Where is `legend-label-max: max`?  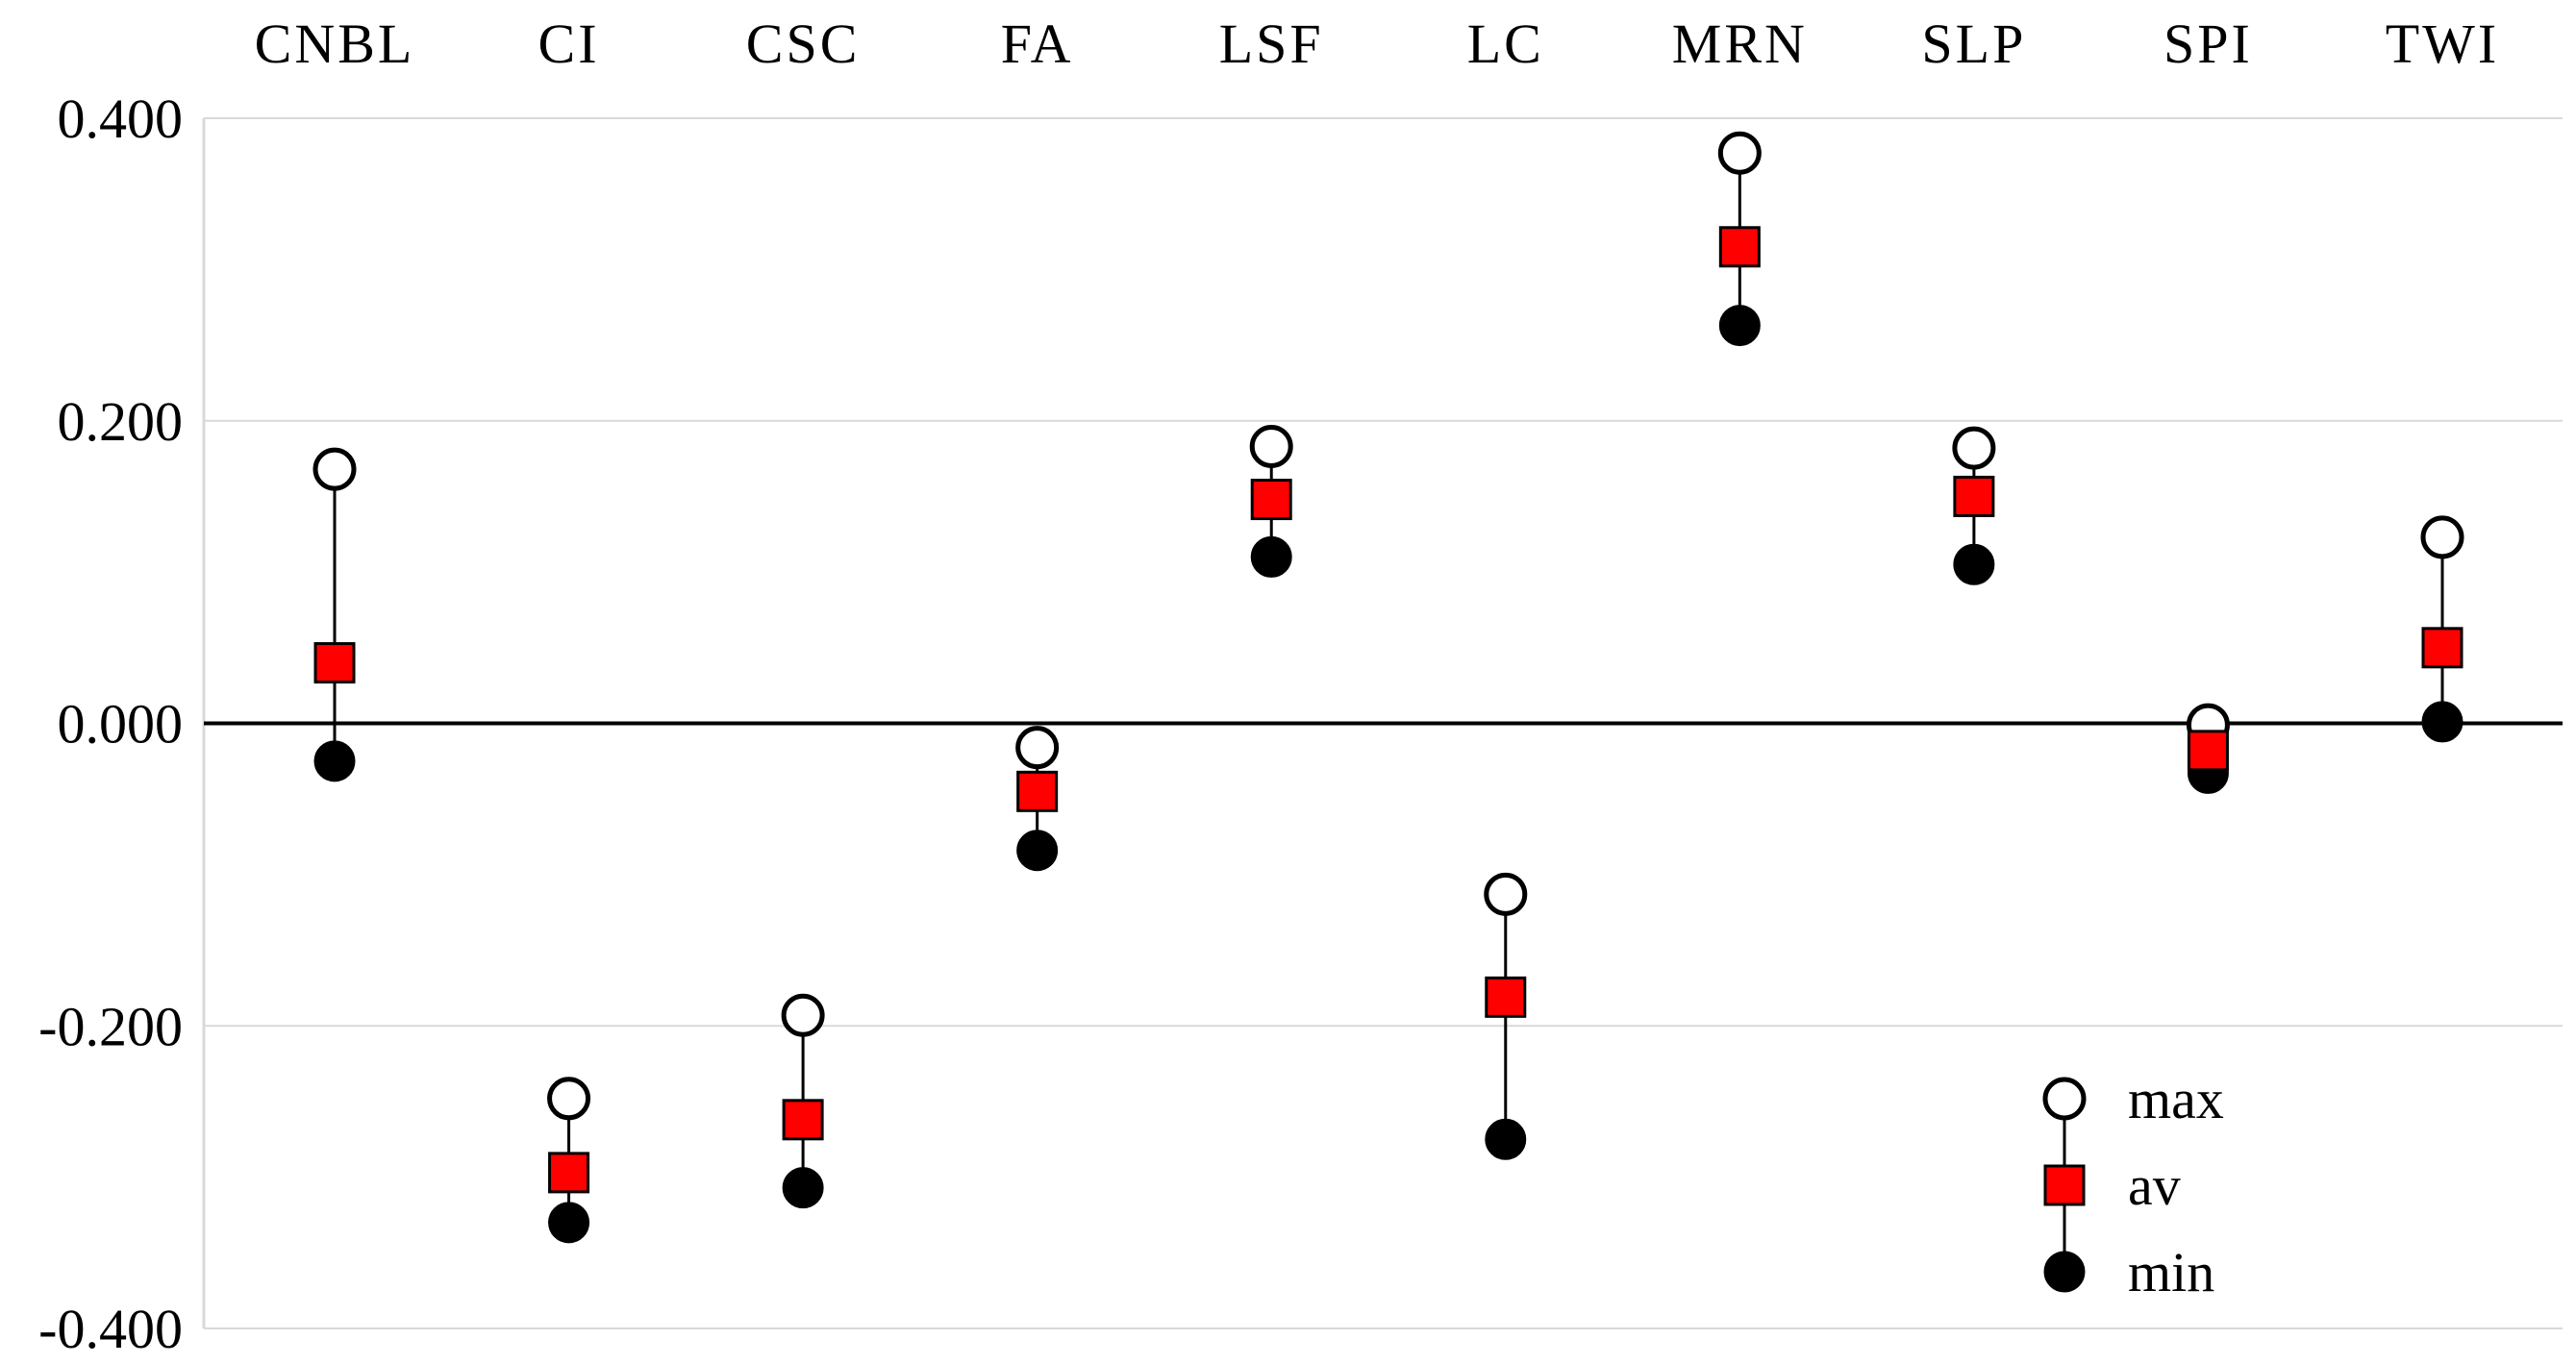
legend-label-max: max is located at coordinates (2176, 1099).